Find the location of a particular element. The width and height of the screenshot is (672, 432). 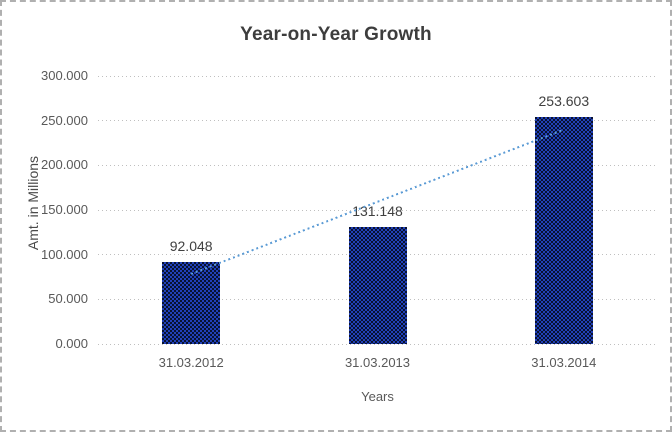

x-tick-label: 31.03.2014 is located at coordinates (564, 362).